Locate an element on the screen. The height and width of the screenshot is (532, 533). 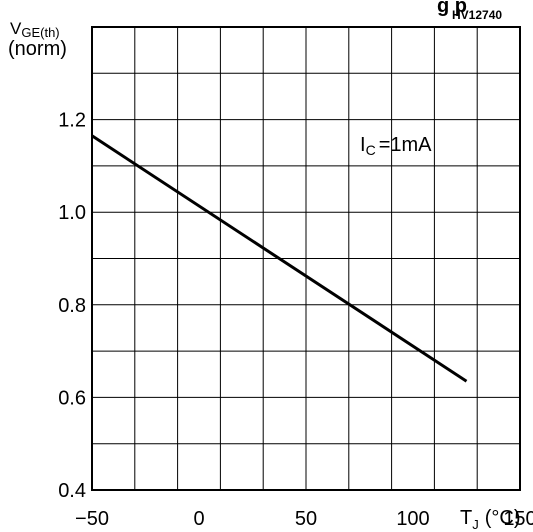
y-axis-label: VGE(th) is located at coordinates (35, 29).